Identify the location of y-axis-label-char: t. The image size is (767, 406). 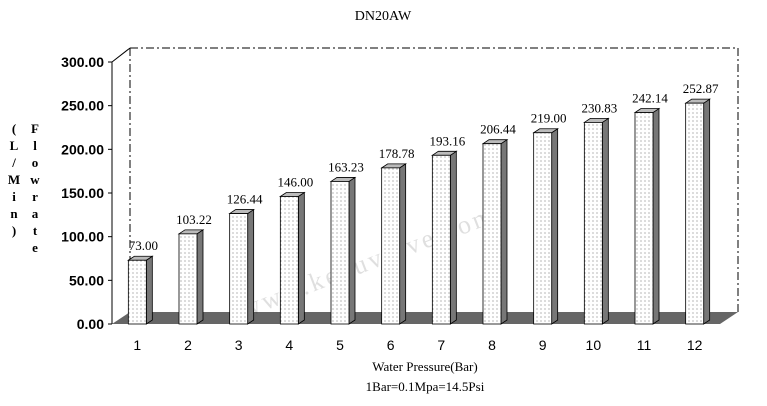
(35, 230).